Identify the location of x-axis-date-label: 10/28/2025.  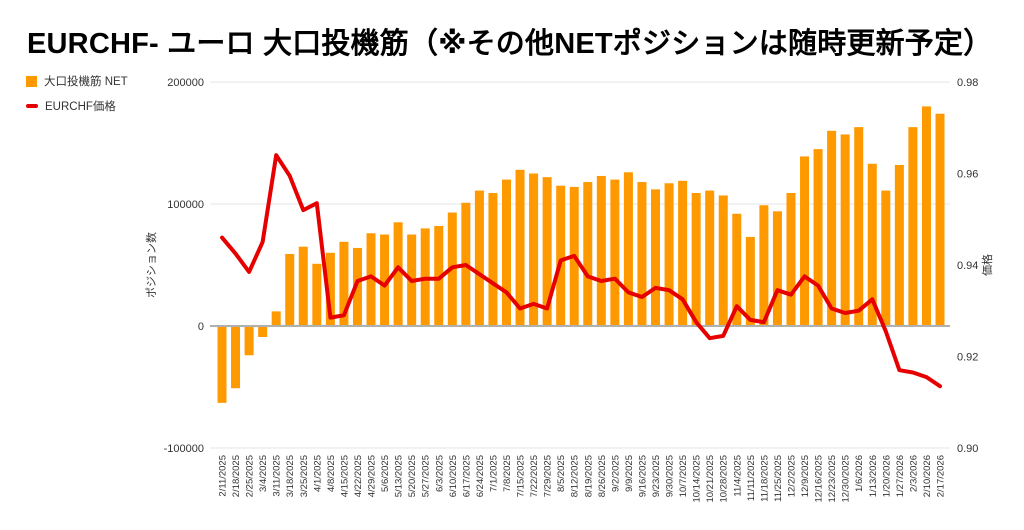
(724, 479).